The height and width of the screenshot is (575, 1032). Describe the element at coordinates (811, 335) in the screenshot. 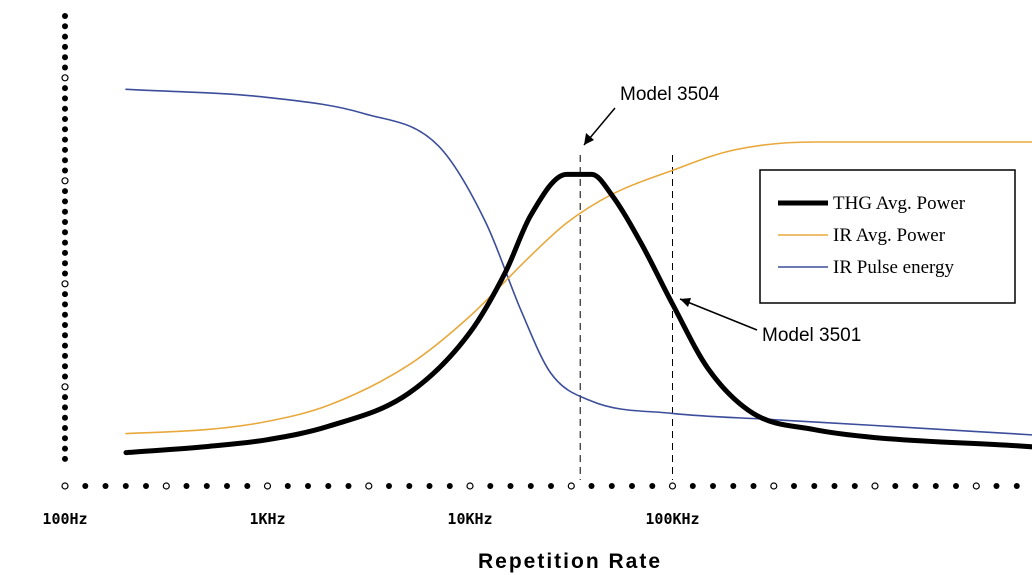

I see `annotation-model-3501: Model 3501` at that location.